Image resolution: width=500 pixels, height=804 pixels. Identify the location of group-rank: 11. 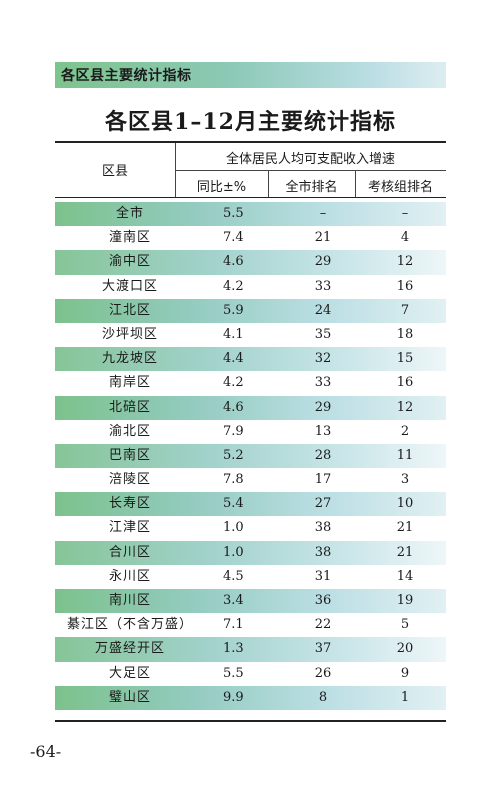
(405, 455).